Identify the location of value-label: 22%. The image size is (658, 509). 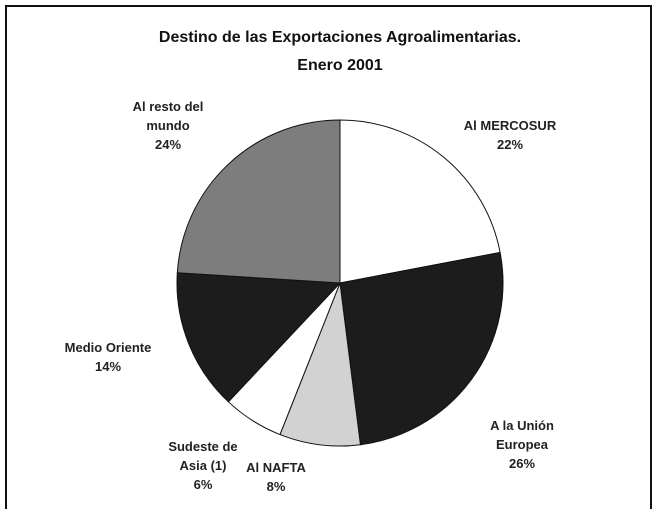
(510, 144).